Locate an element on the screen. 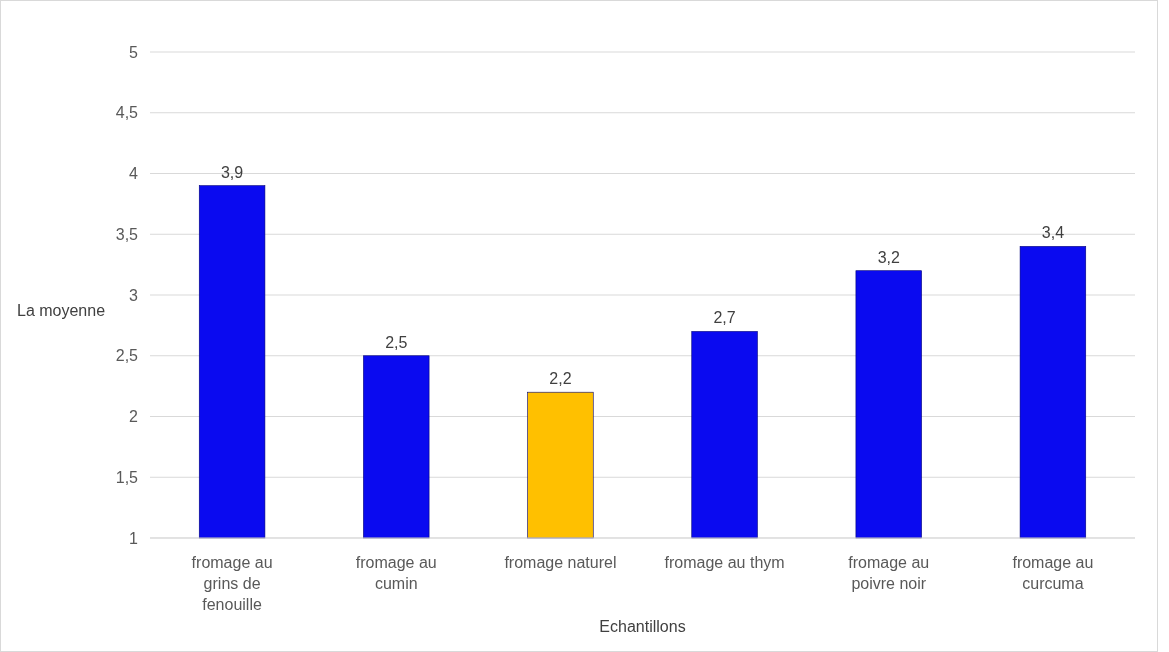  x-tick-label: fromage au cumin is located at coordinates (396, 573).